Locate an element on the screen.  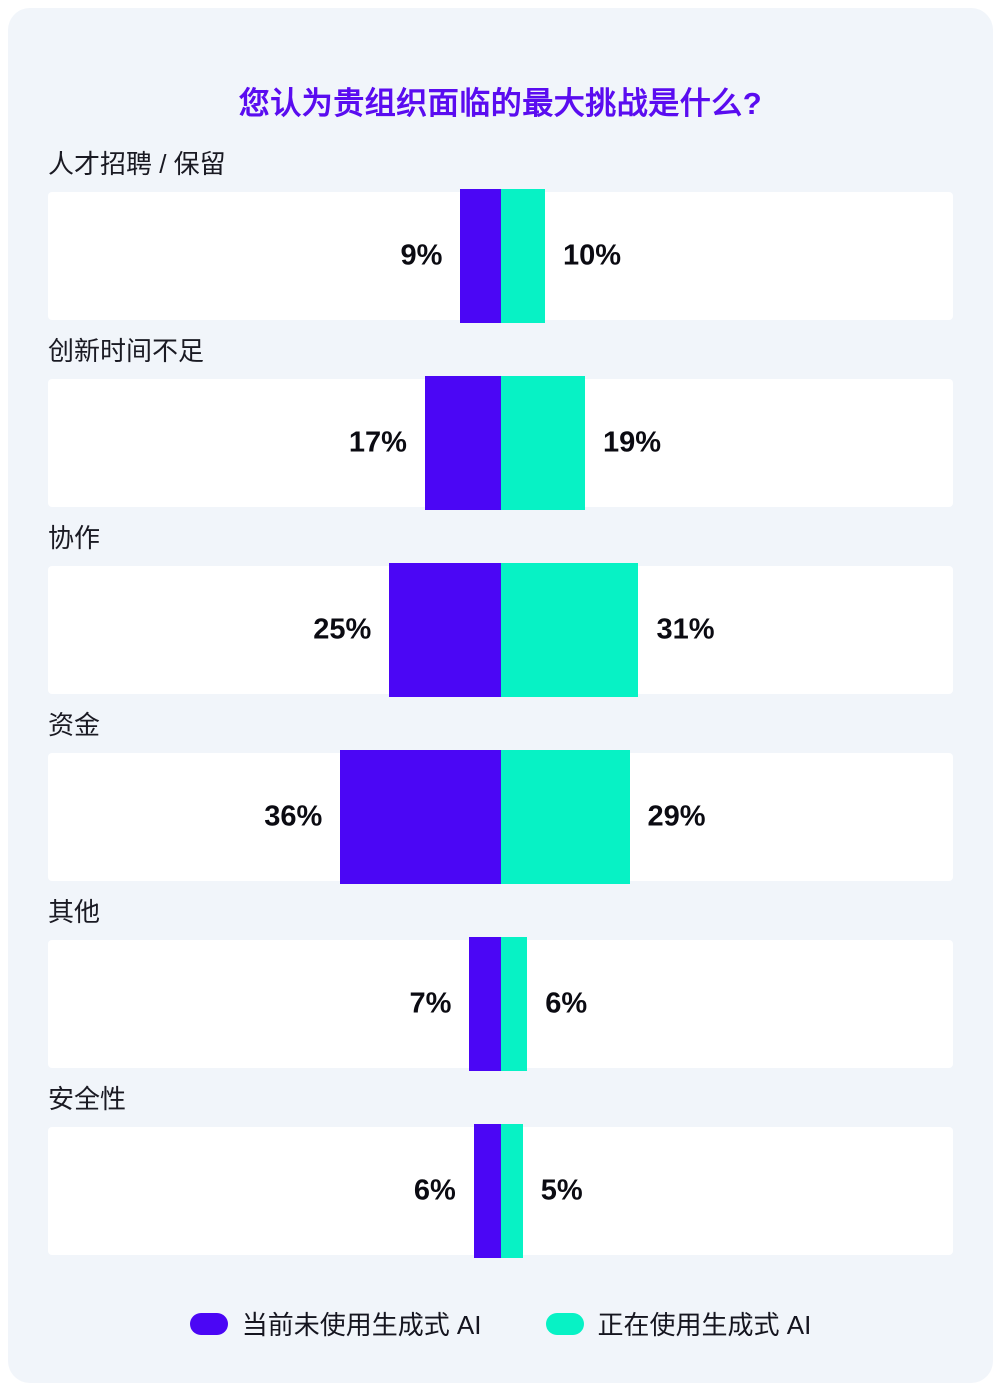
category-label: 人才招聘 / 保留 is located at coordinates (137, 164).